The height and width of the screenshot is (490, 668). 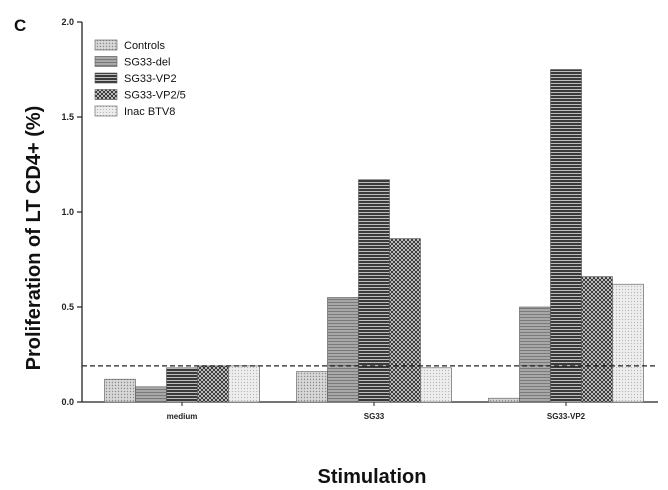 I want to click on legend-label: SG33-VP2/5, so click(x=155, y=96).